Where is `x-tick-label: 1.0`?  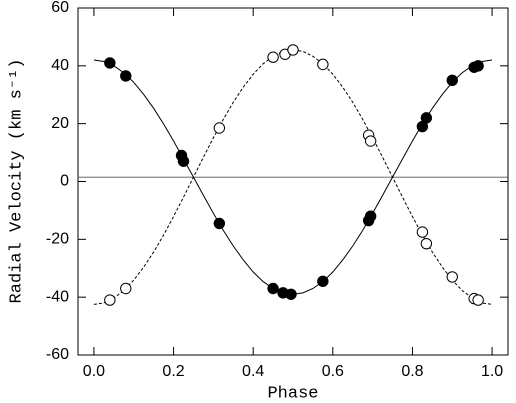 x-tick-label: 1.0 is located at coordinates (492, 371).